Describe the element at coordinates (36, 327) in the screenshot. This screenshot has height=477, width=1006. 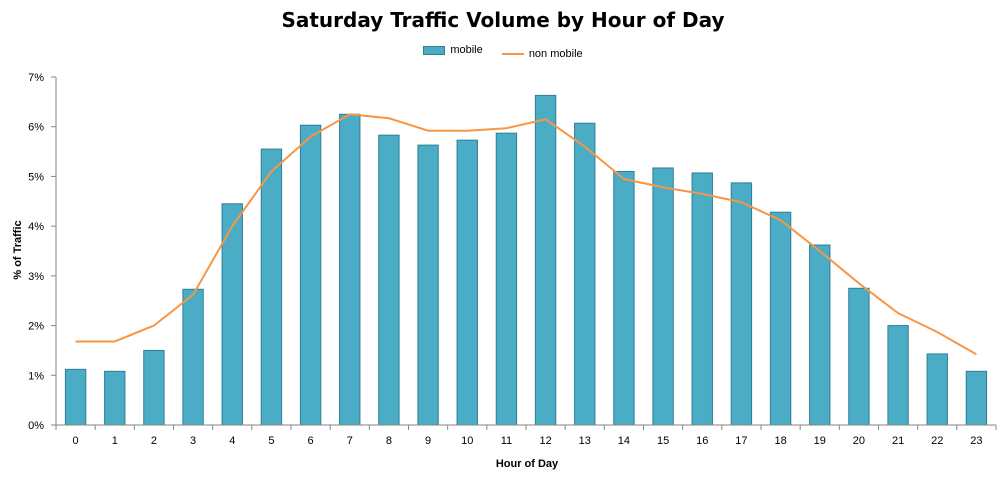
I see `y-tick-label-2: 2%` at that location.